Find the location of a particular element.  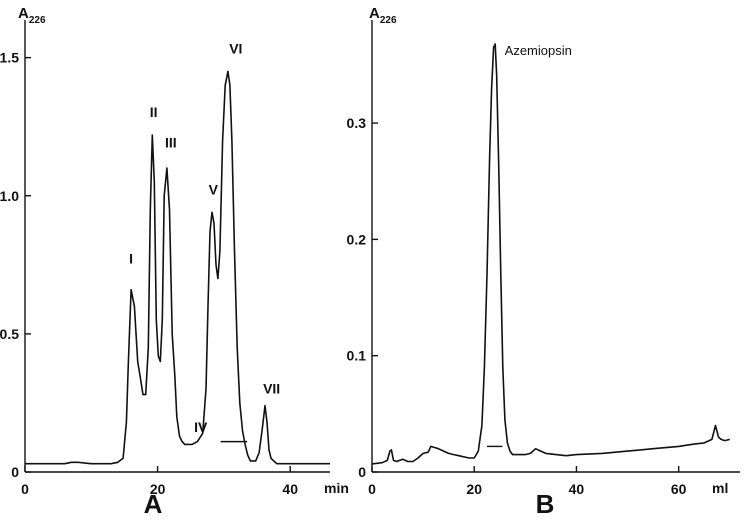

panel-b-y-axis-label: A226 is located at coordinates (383, 15).